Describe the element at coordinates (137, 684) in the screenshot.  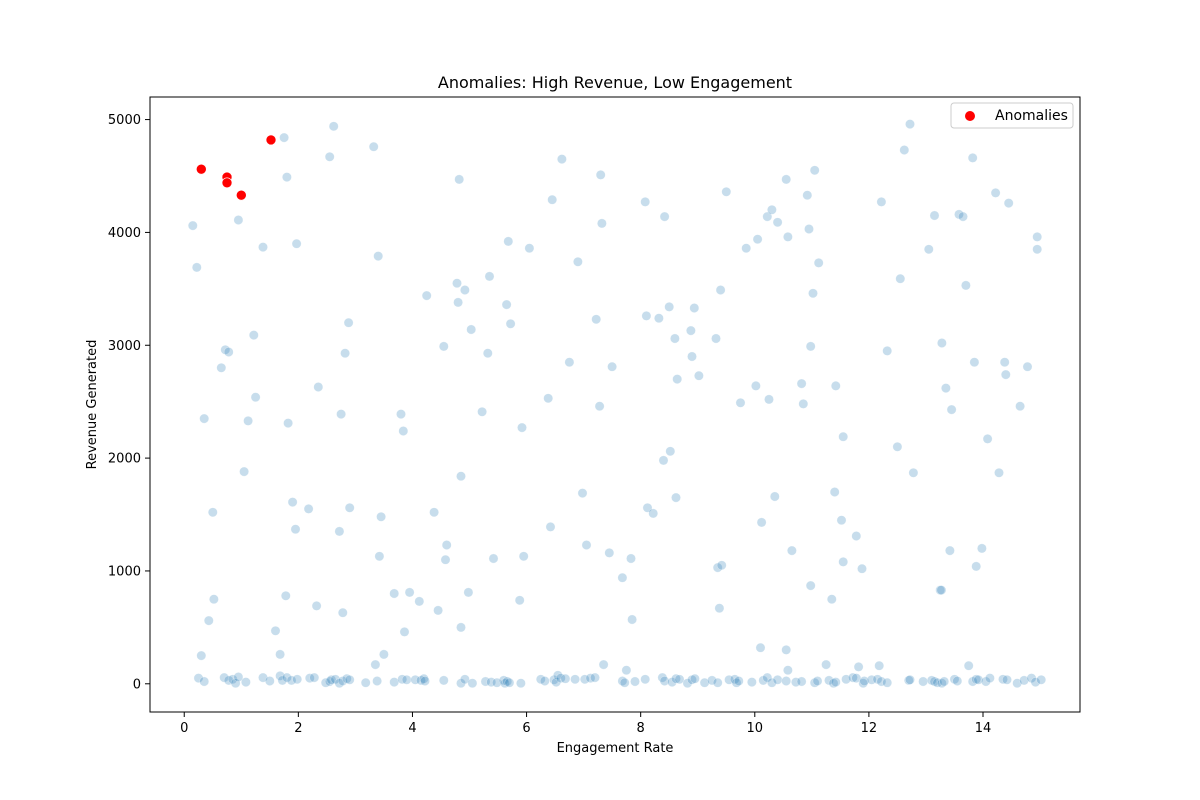
I see `y-tick-label: 0` at that location.